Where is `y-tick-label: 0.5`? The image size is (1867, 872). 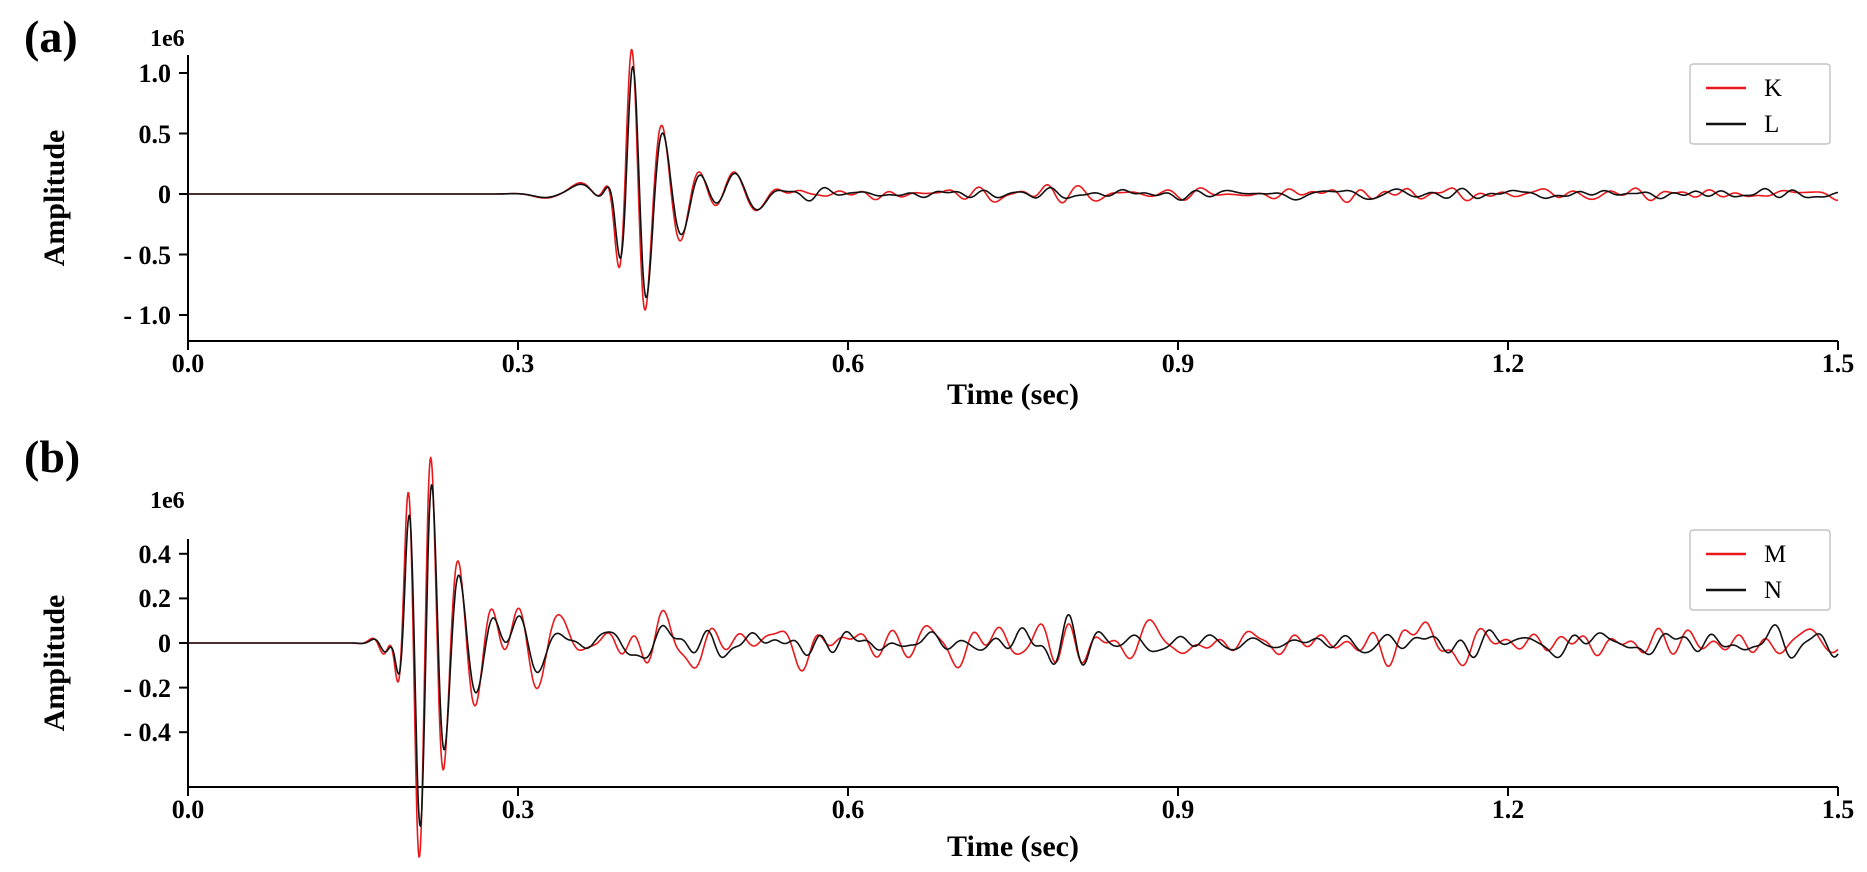
y-tick-label: 0.5 is located at coordinates (155, 134).